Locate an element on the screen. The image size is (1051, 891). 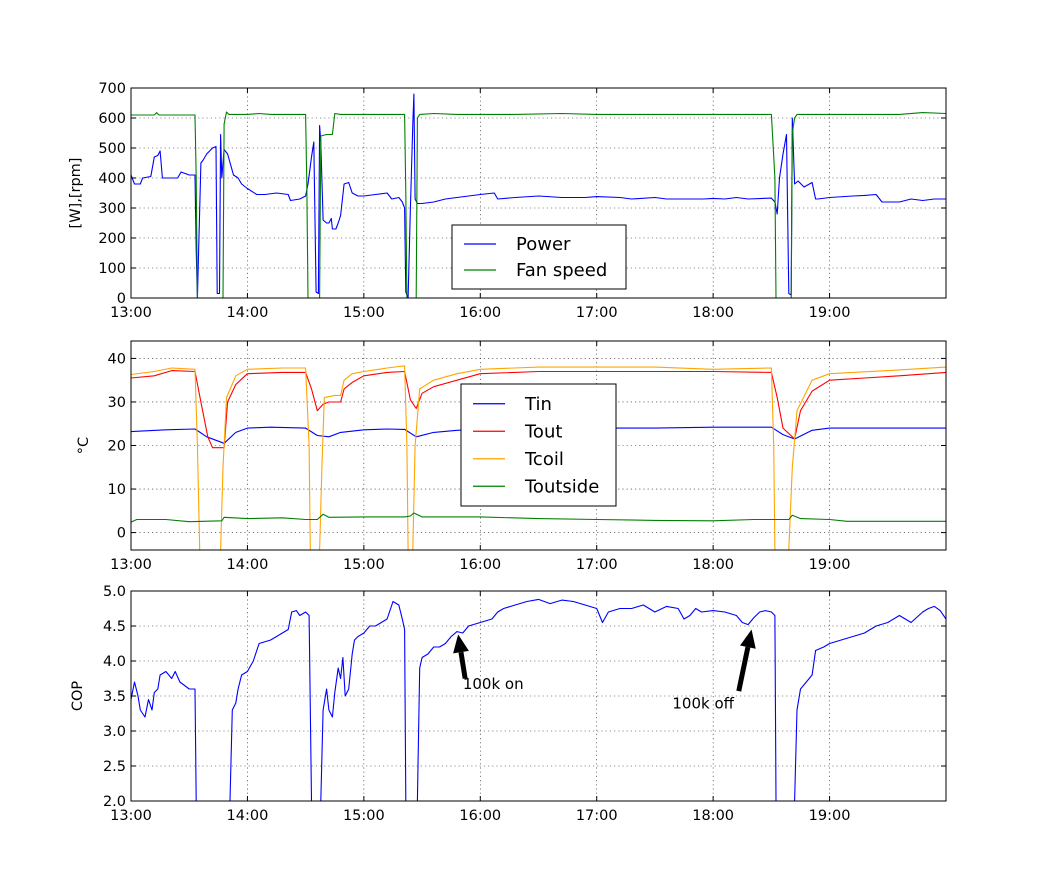
y-tick-label: 600 is located at coordinates (112, 119).